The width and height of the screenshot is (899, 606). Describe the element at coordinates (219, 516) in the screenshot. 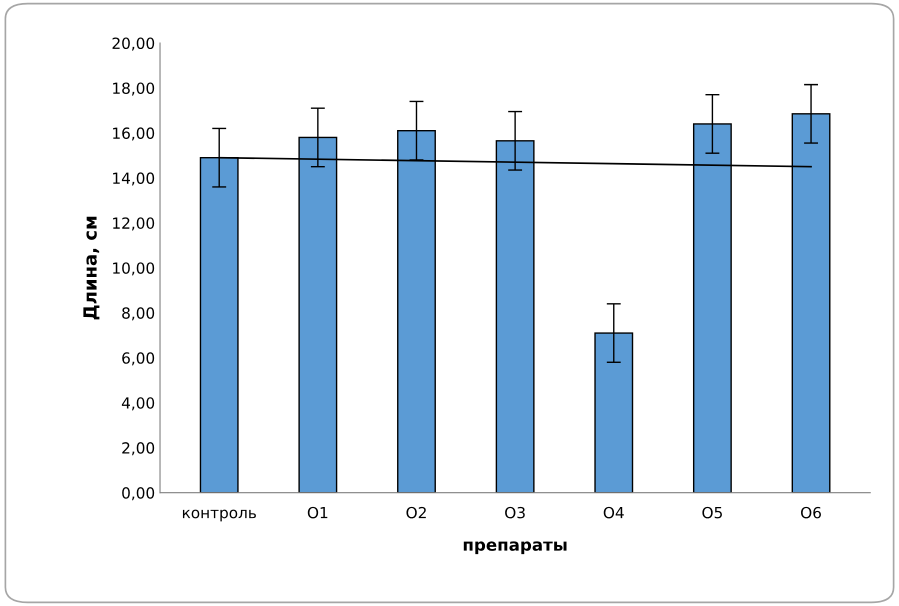

I see `x-tick-label: контроль` at that location.